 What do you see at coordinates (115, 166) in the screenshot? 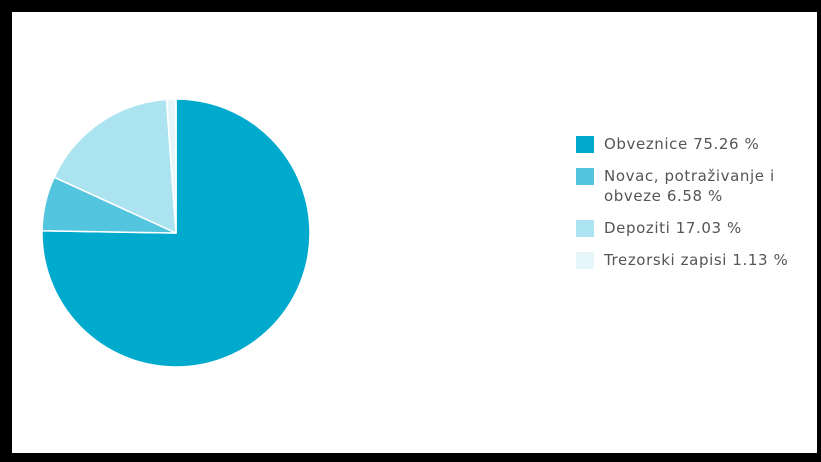
I see `pie-slice-depoziti` at bounding box center [115, 166].